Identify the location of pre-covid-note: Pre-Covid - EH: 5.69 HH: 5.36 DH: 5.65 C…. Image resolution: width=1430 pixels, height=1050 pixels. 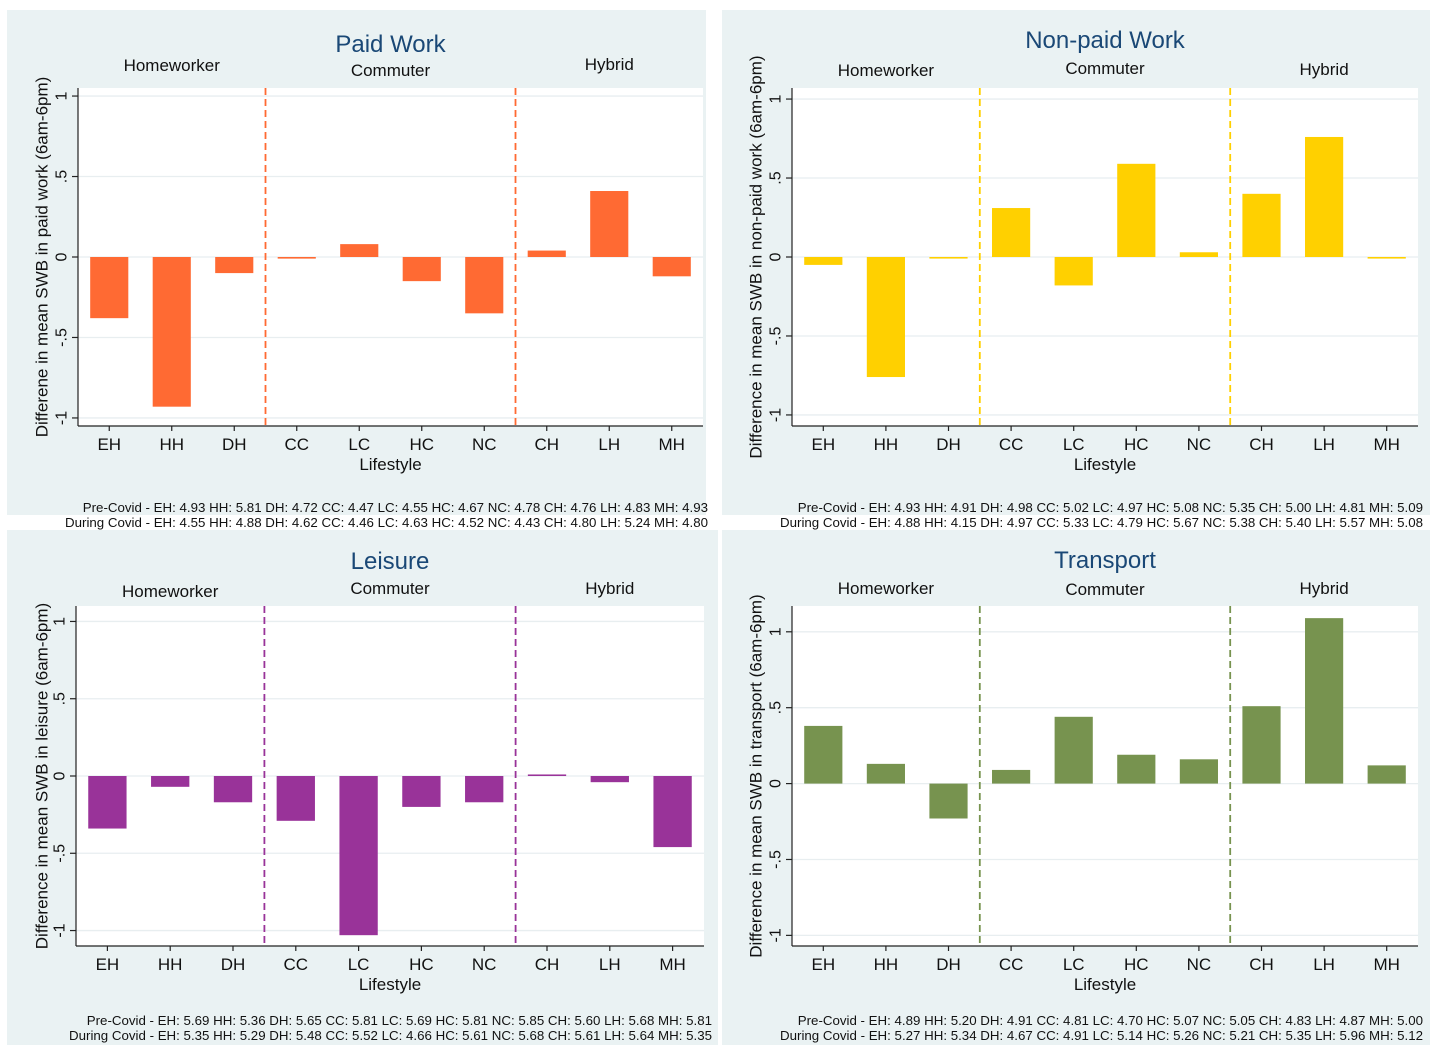
(399, 1020).